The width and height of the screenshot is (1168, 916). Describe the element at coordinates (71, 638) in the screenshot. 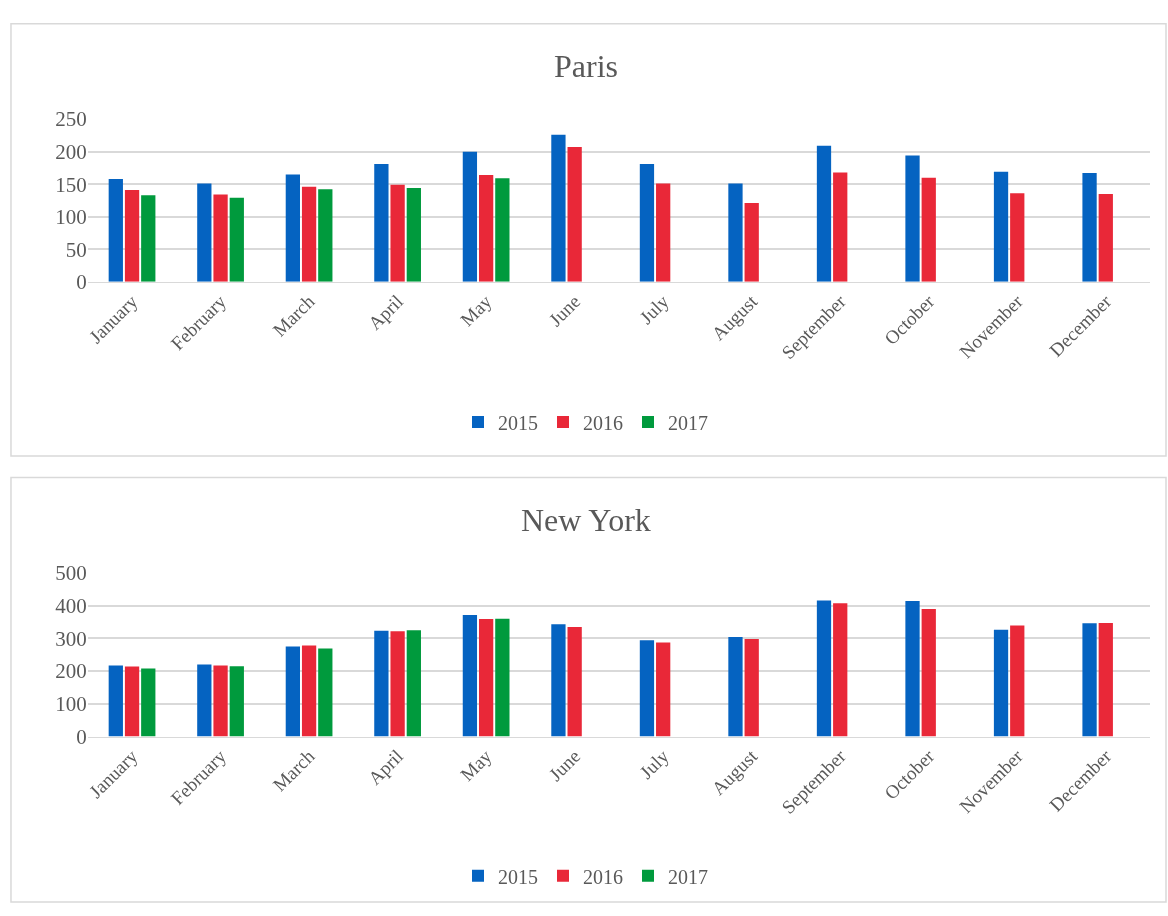

I see `y-tick-label: 300` at that location.